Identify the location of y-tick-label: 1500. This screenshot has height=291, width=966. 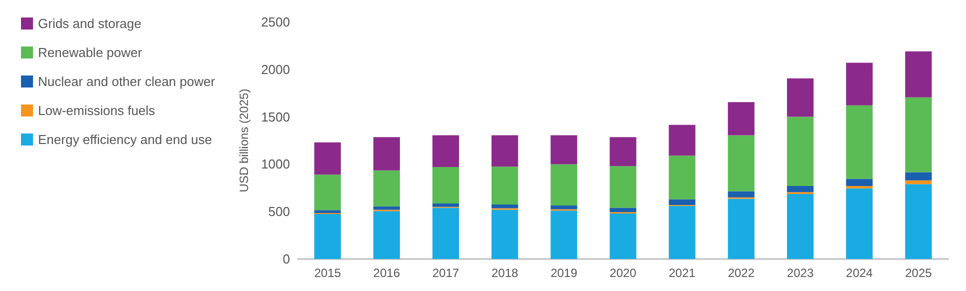
(275, 116).